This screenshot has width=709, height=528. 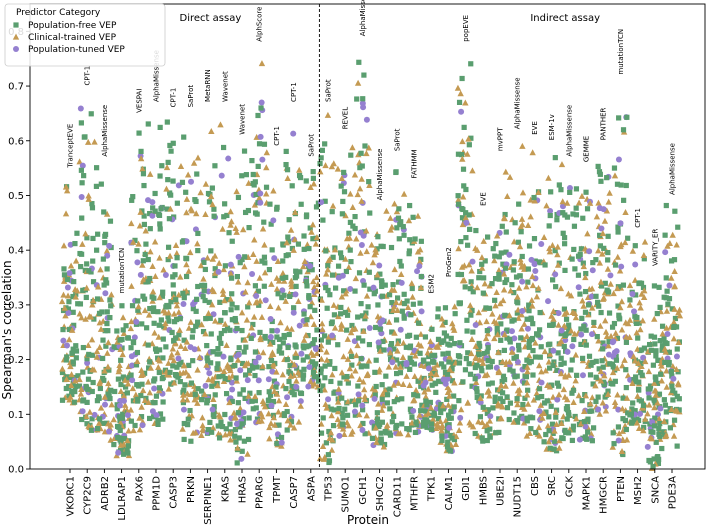 What do you see at coordinates (311, 489) in the screenshot?
I see `x-tick-label: ASPA` at bounding box center [311, 489].